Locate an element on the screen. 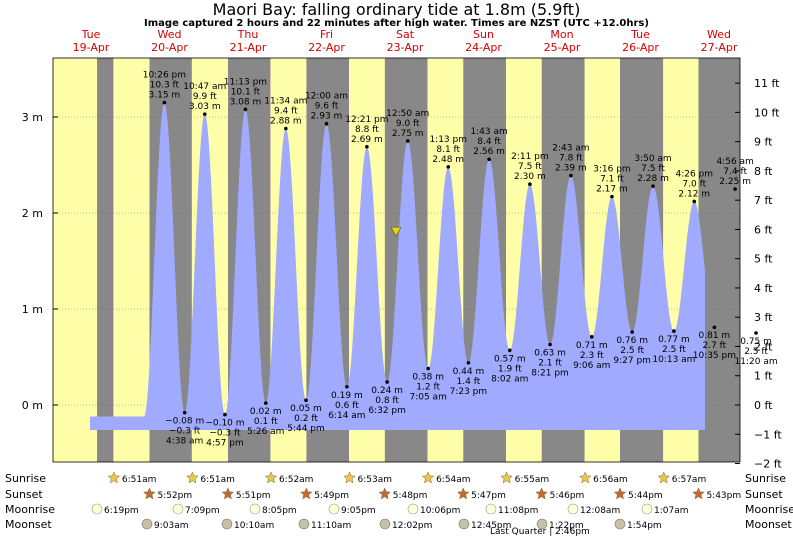 This screenshot has width=793, height=538. extreme-ft: 8.4 ft is located at coordinates (489, 142).